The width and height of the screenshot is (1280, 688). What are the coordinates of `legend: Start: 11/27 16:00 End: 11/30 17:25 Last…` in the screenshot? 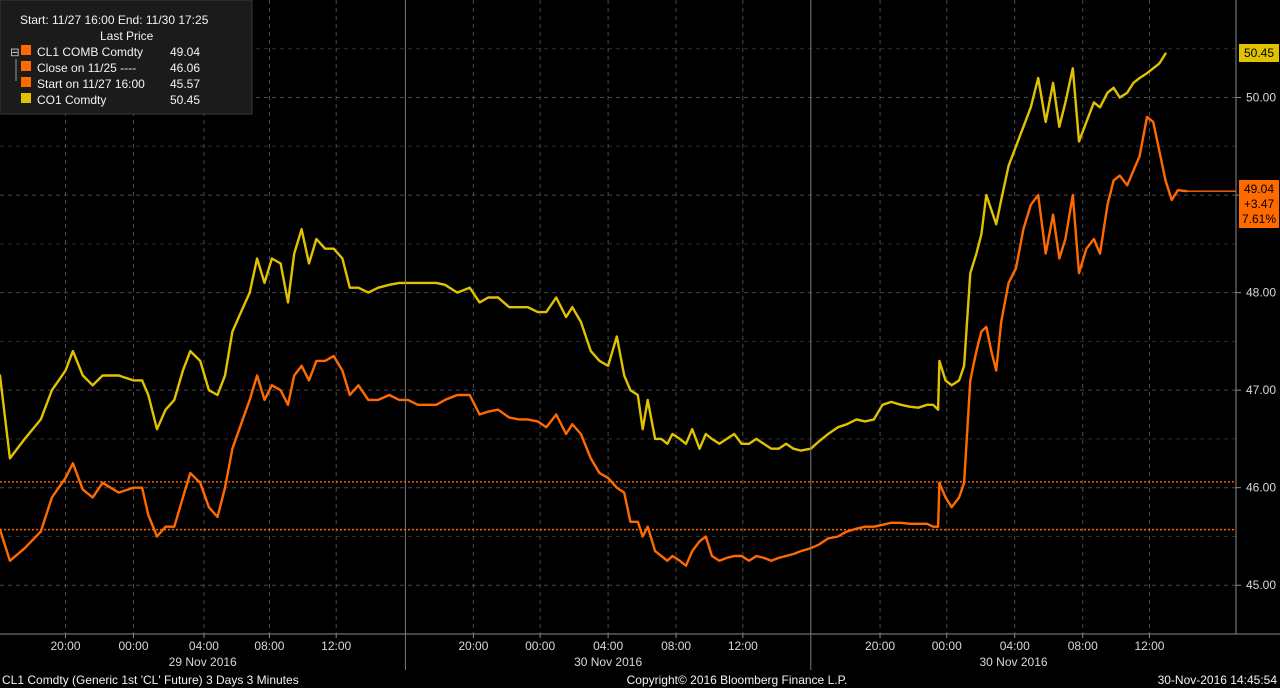 It's located at (126, 57).